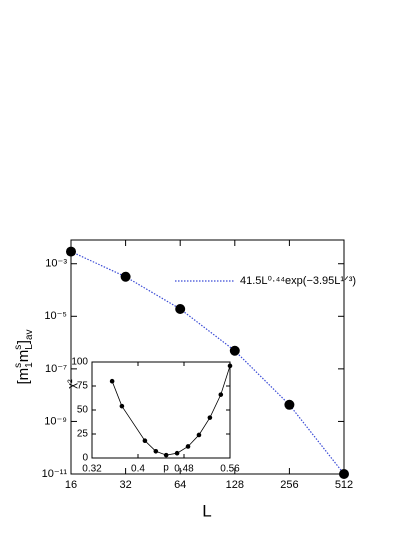  I want to click on legend-label: 41.5L⁰·⁴⁴exp(−3.95L¹ᐟ³), so click(298, 281).